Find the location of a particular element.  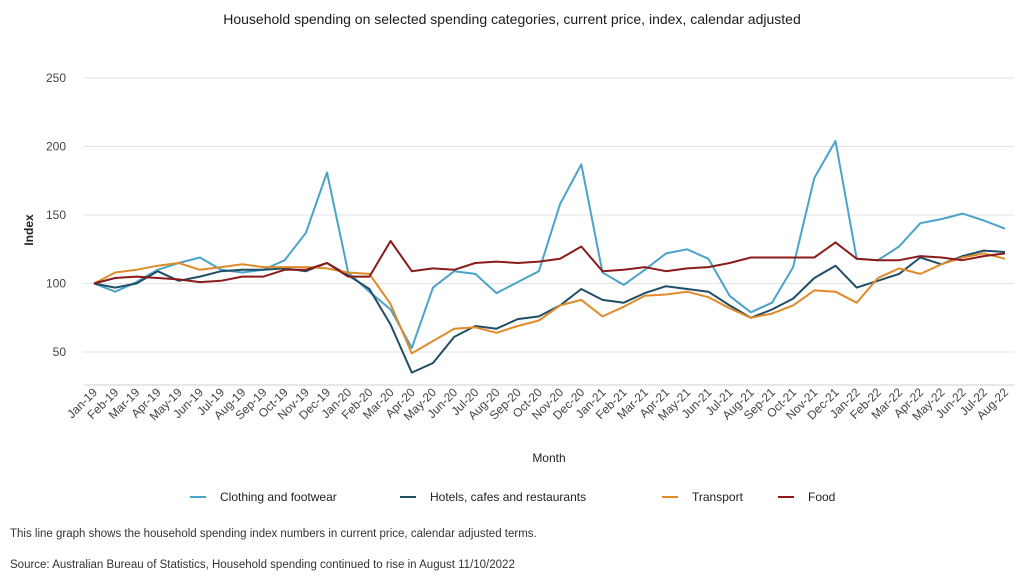

legend-label: Hotels, cafes and restaurants is located at coordinates (508, 497).